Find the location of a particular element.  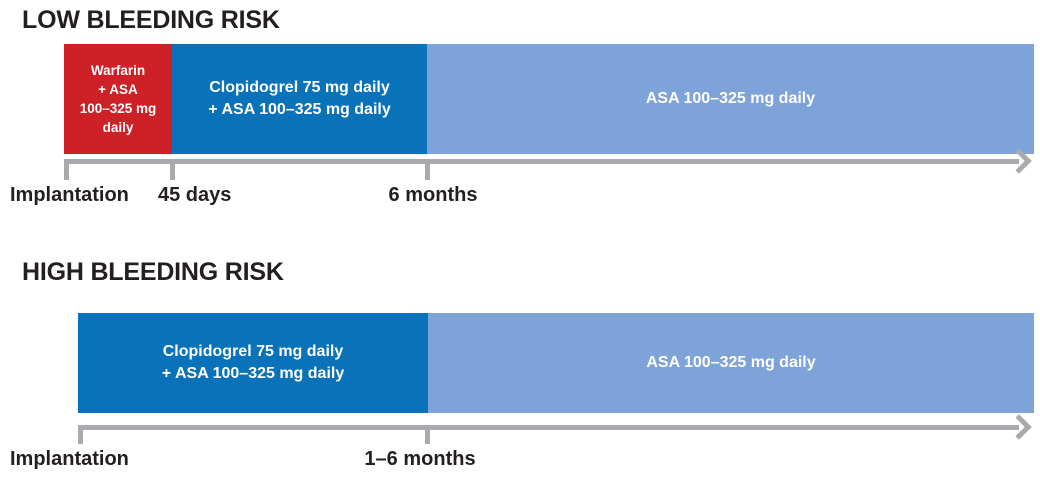

asa-segment-low: ASA 100–325 mg daily is located at coordinates (730, 99).